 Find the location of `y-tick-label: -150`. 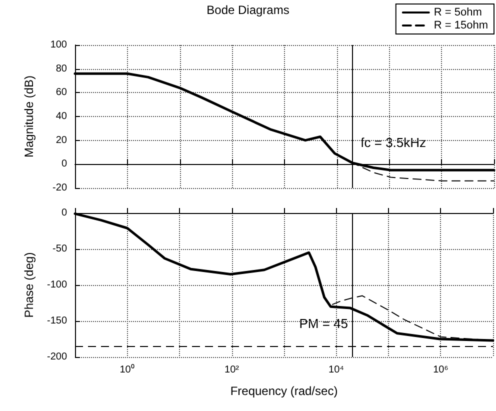

y-tick-label: -150 is located at coordinates (57, 321).